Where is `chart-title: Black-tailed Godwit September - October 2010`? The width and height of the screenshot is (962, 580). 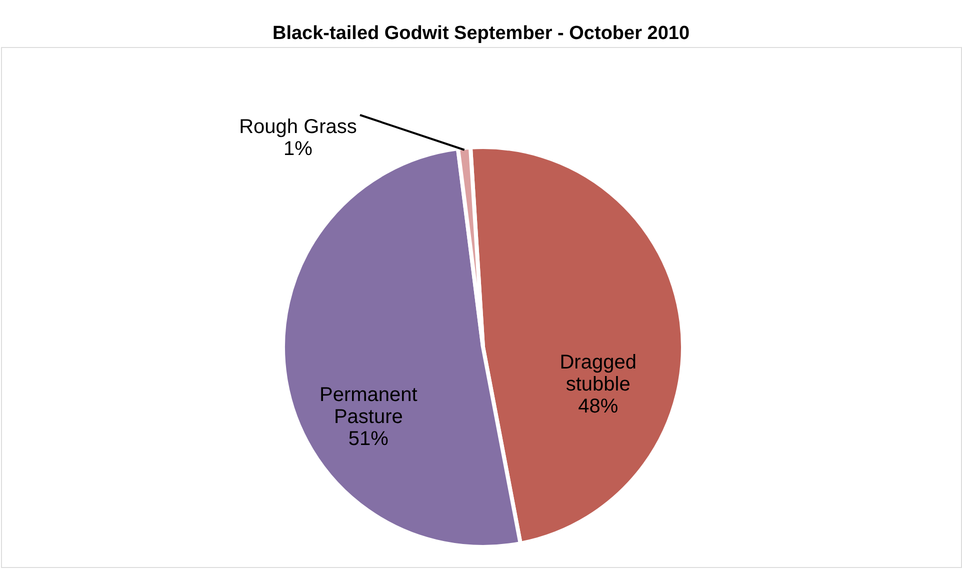 chart-title: Black-tailed Godwit September - October 2010 is located at coordinates (481, 33).